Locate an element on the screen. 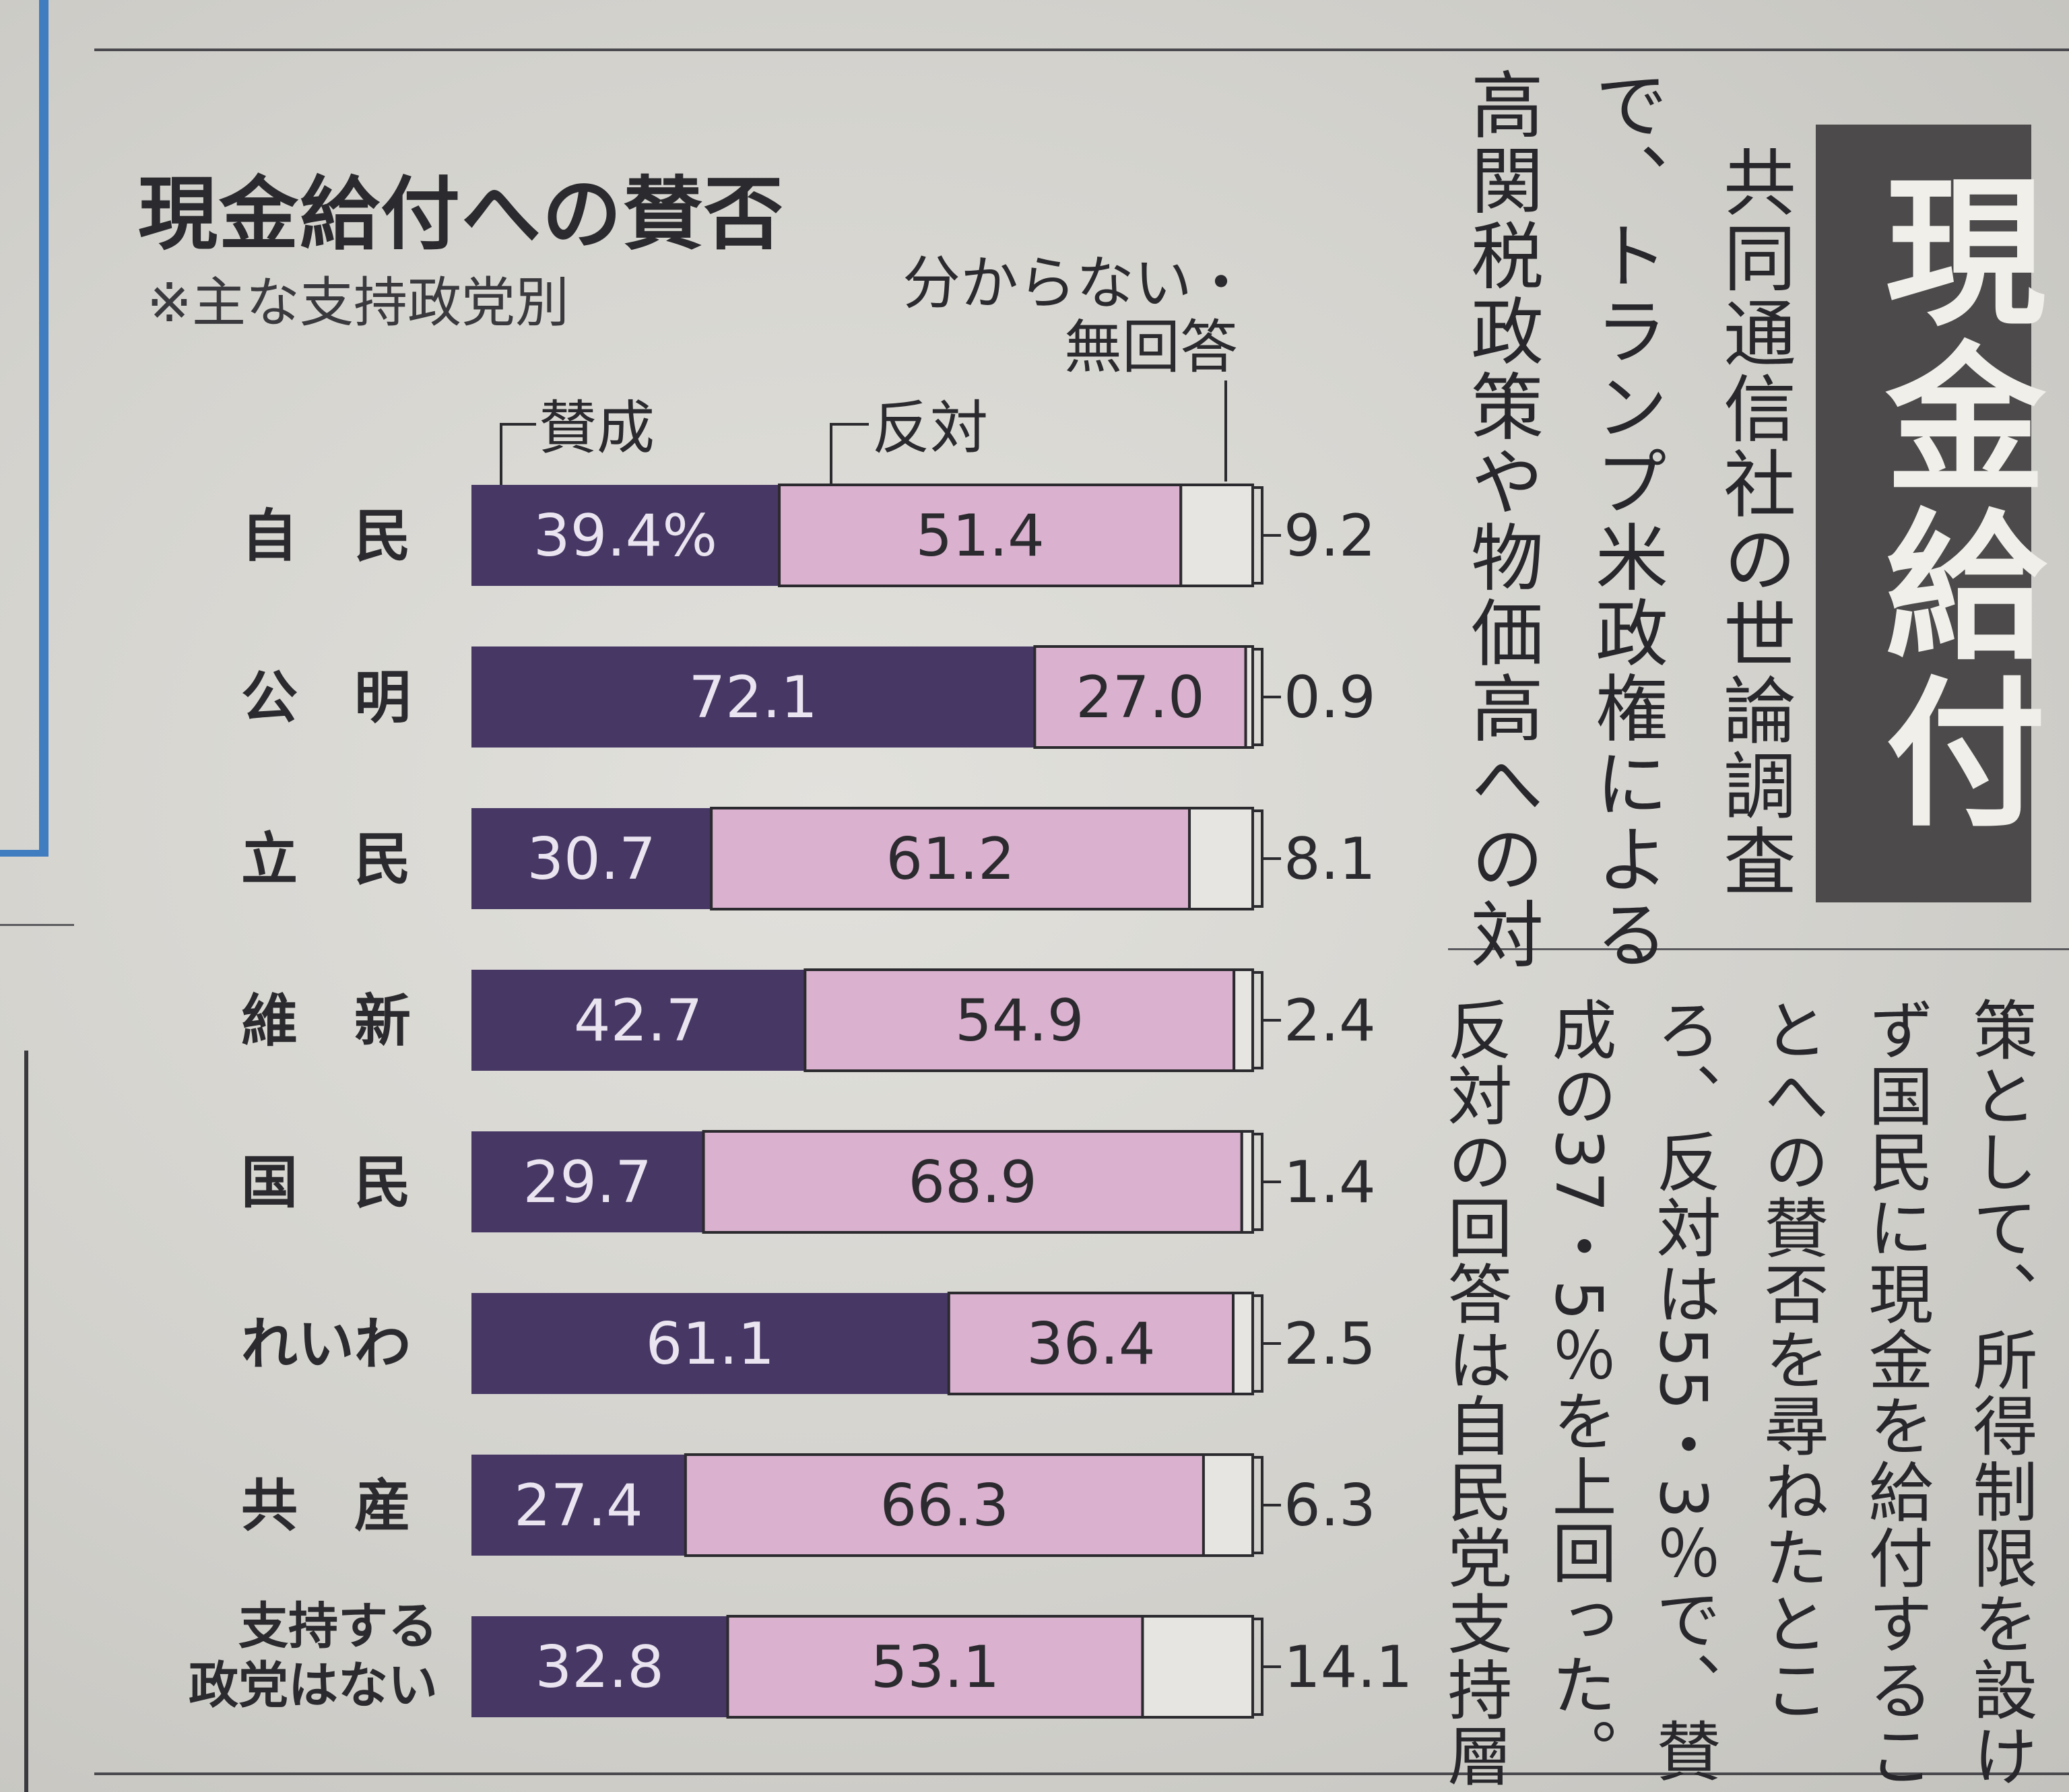  category-label: 自 民 is located at coordinates (326, 536).